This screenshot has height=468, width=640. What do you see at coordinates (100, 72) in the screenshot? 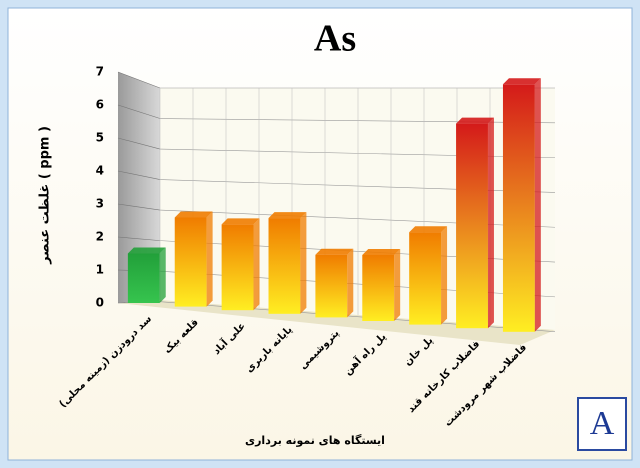
I see `y-tick-label: 7` at bounding box center [100, 72].